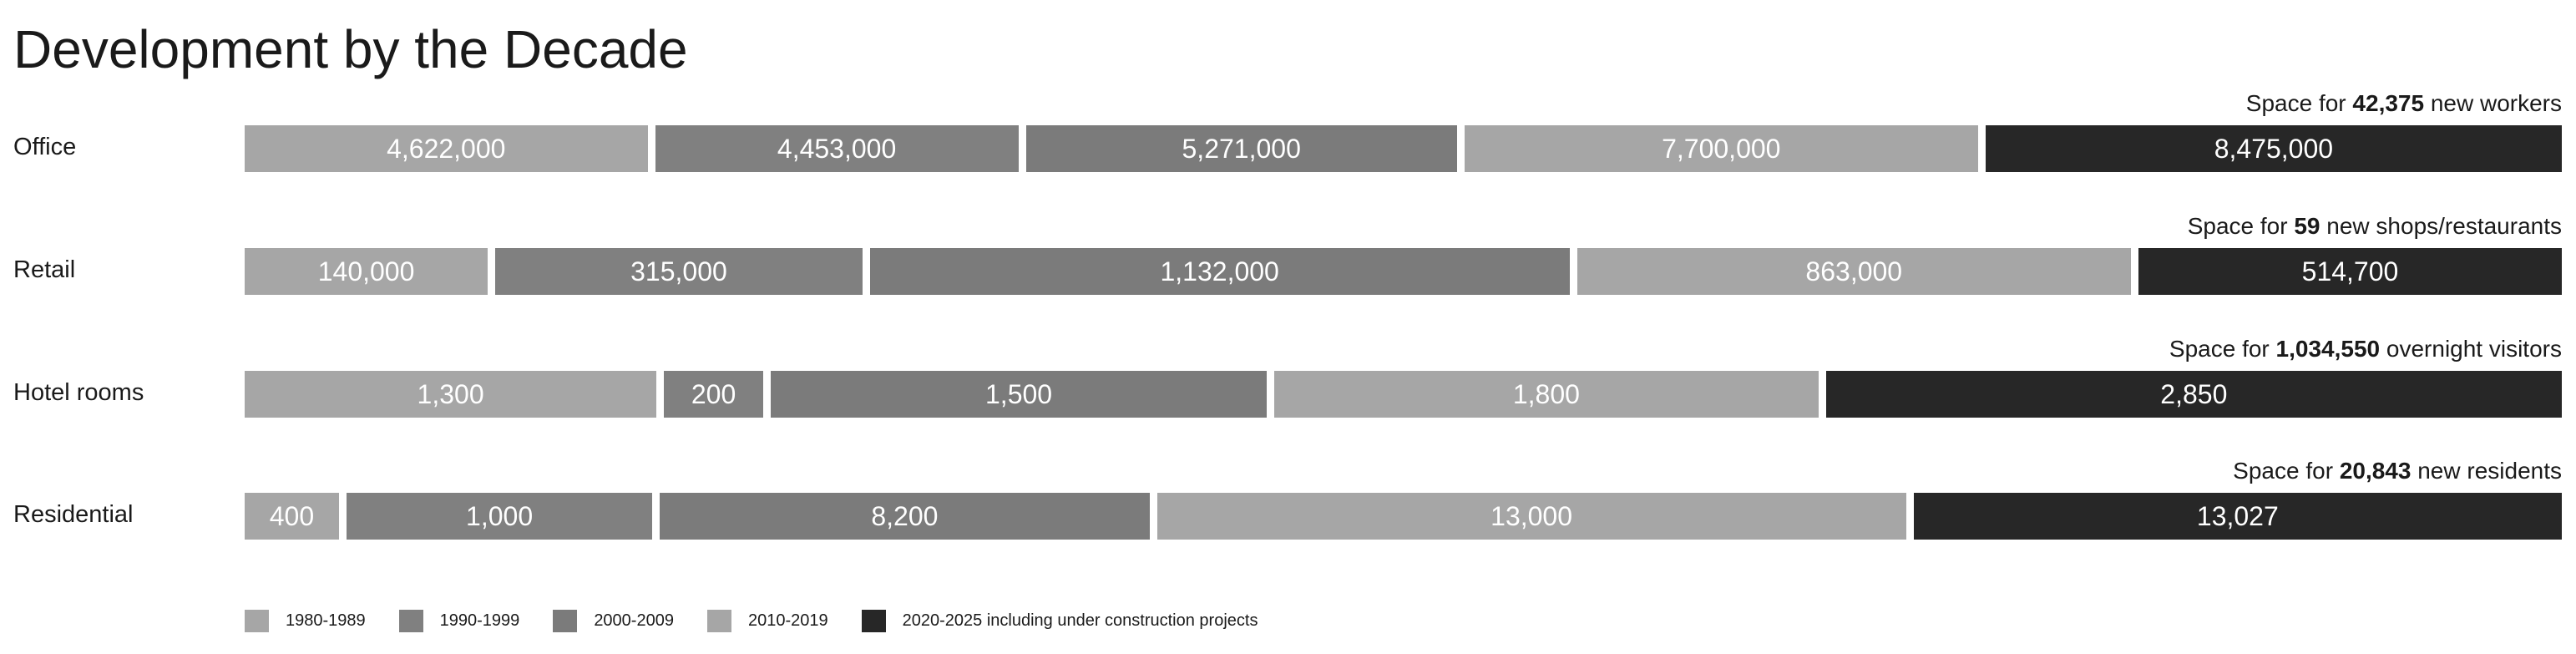  I want to click on bar-segment: 1,500, so click(1019, 395).